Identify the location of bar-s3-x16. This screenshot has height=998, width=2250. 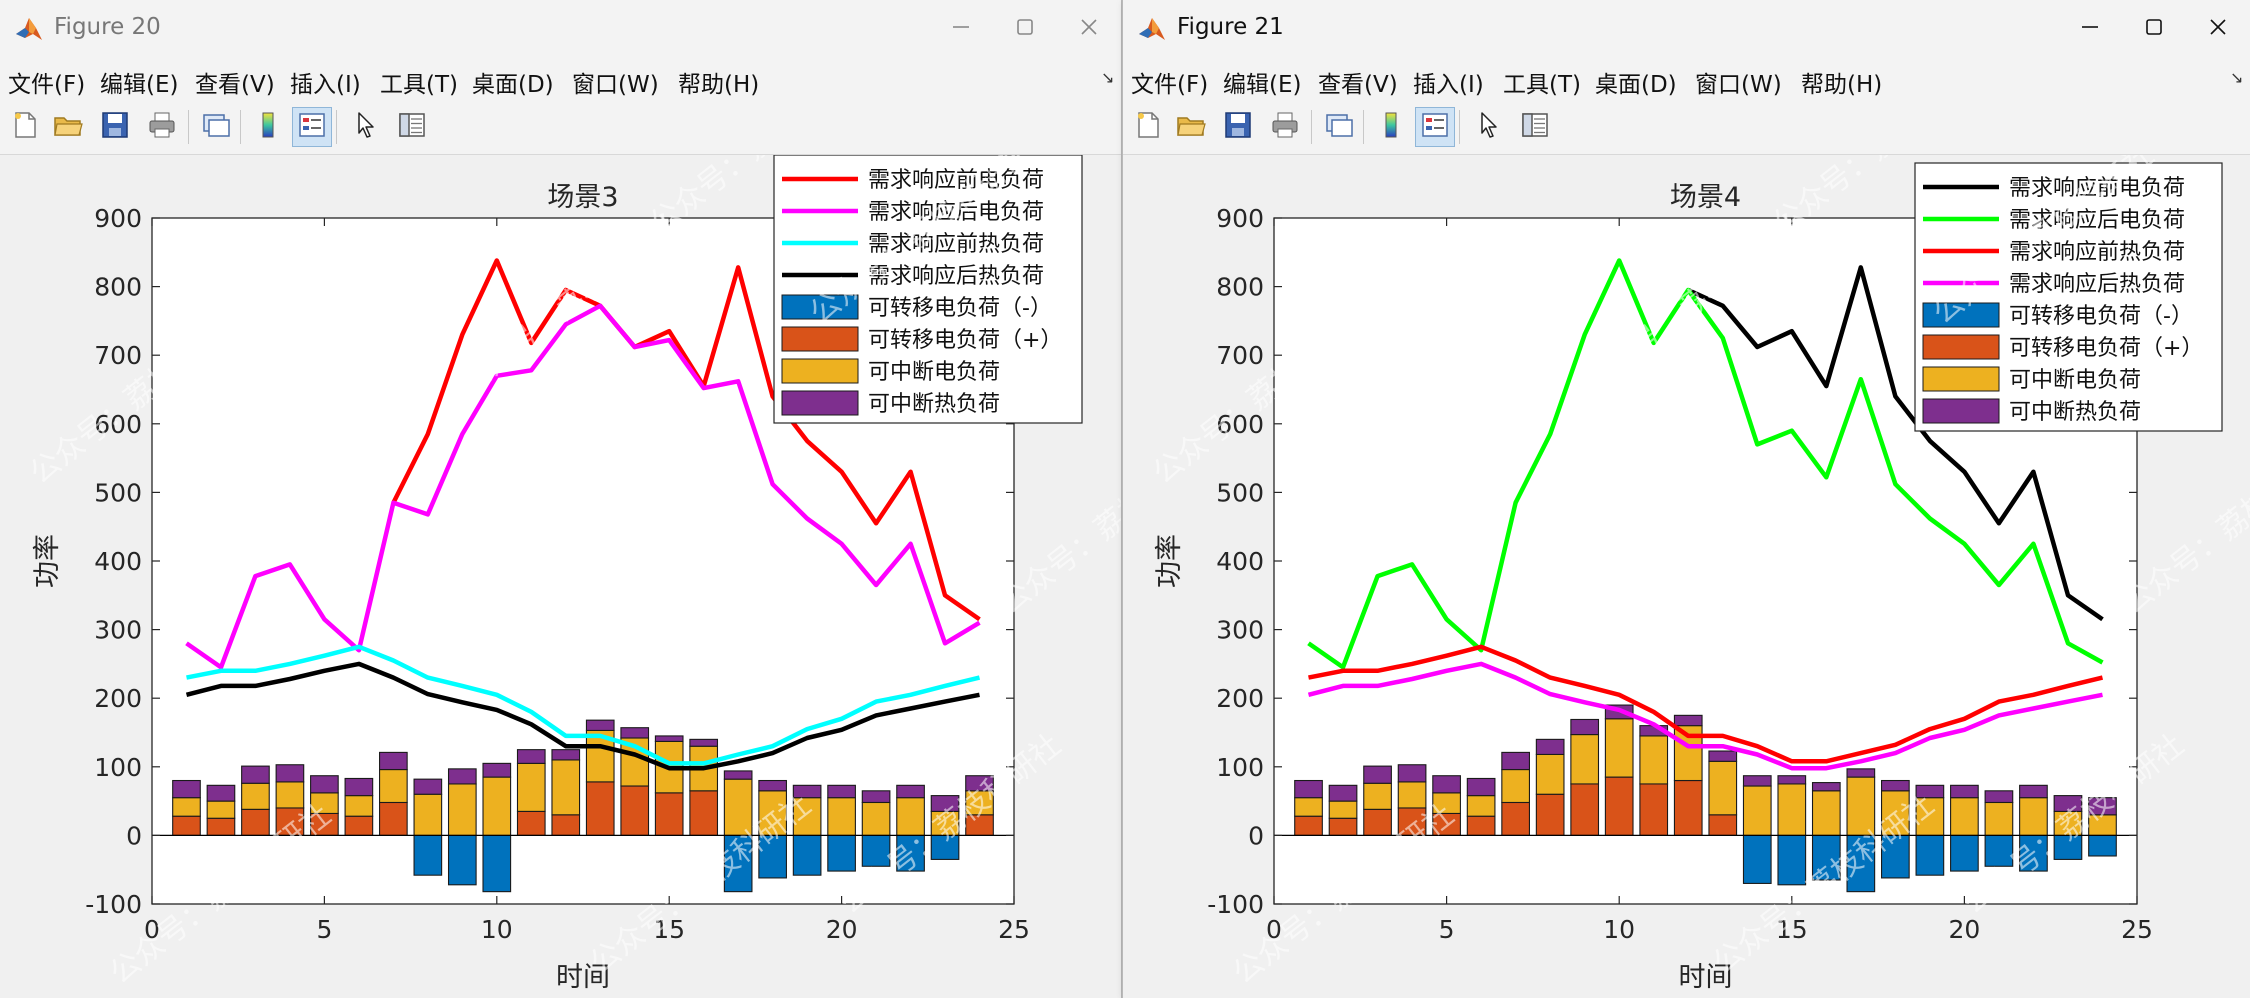
(1826, 787).